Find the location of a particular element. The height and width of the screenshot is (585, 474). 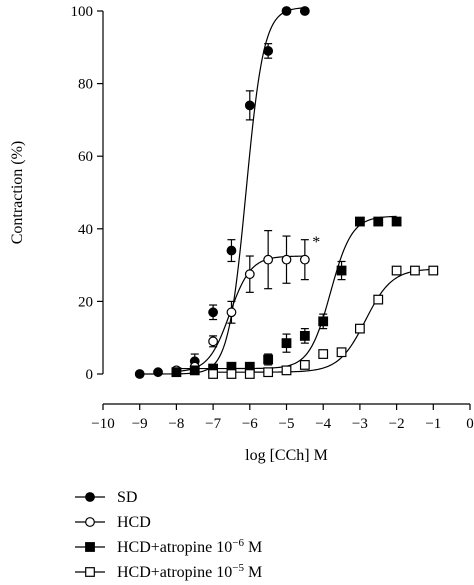

legend-item: HCD+atropine 10−6 M is located at coordinates (168, 546).